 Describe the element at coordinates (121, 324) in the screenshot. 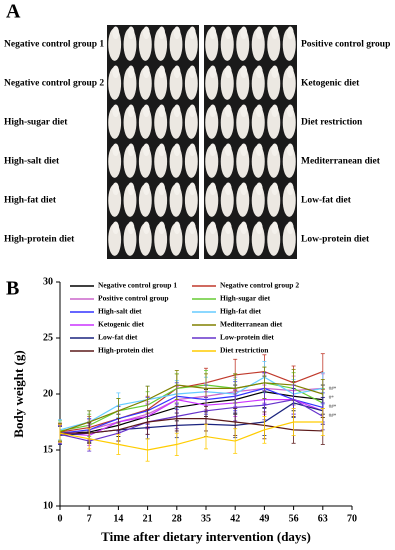

I see `legend-label: Ketogenic diet` at that location.